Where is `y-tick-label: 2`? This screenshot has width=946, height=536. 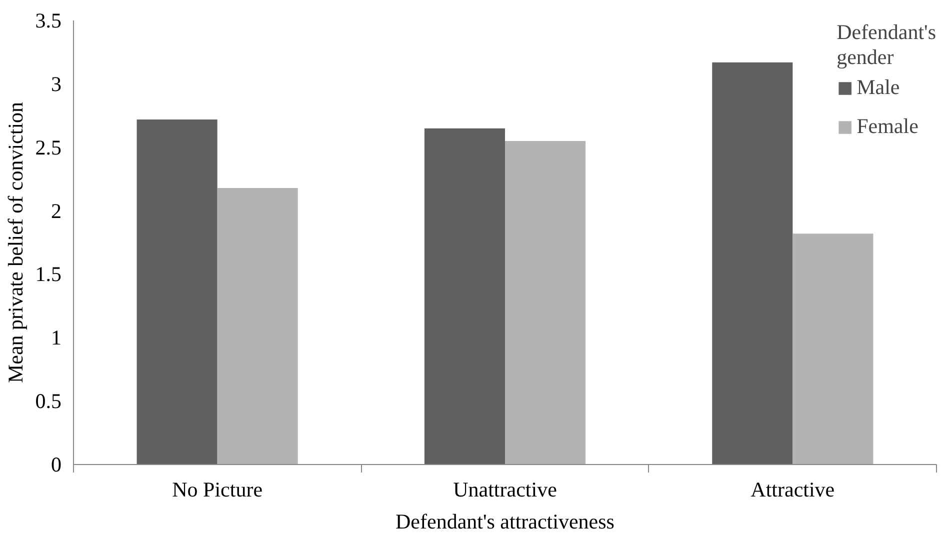 y-tick-label: 2 is located at coordinates (56, 210).